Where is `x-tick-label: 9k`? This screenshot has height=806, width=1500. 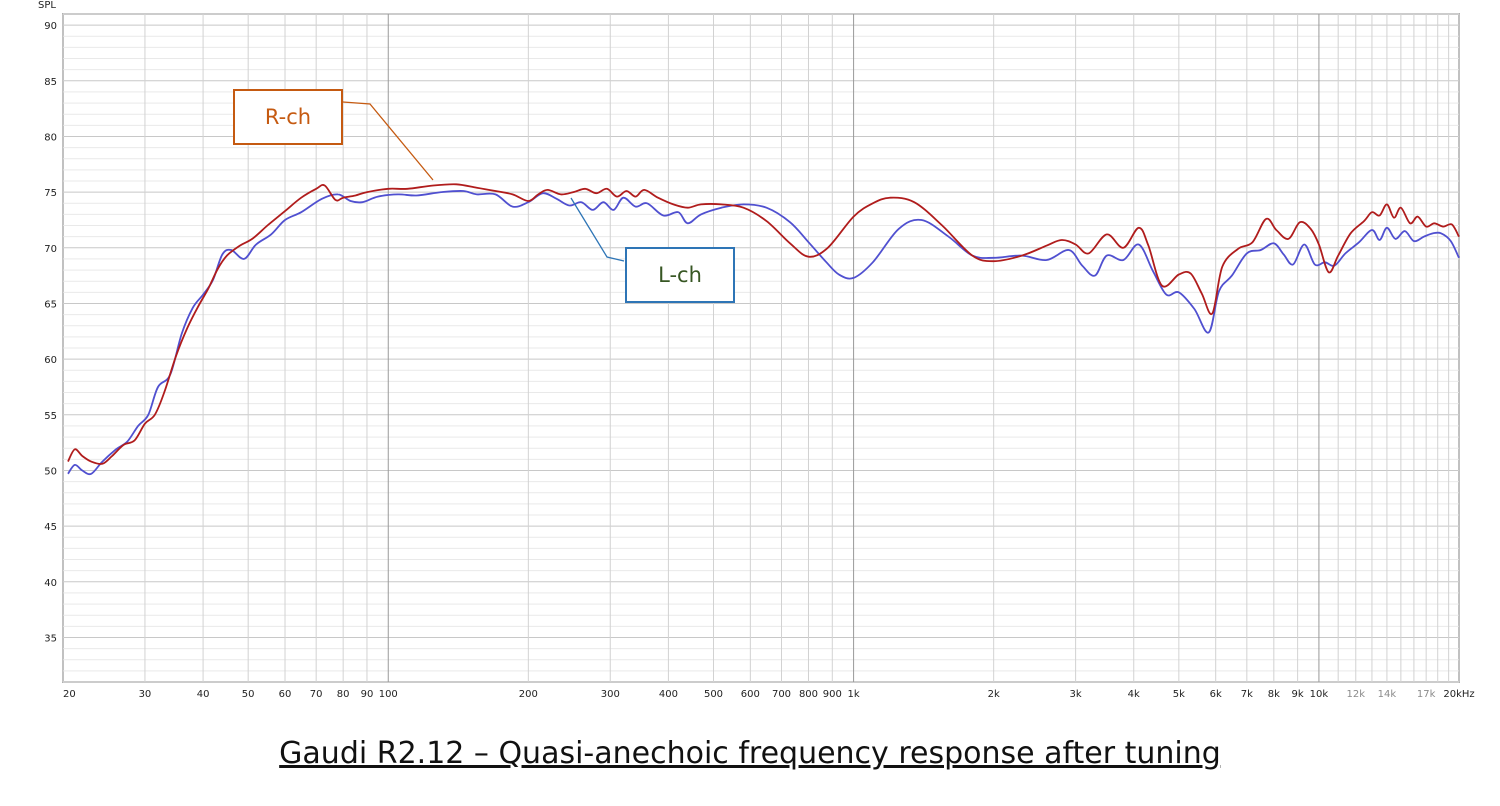 x-tick-label: 9k is located at coordinates (1298, 694).